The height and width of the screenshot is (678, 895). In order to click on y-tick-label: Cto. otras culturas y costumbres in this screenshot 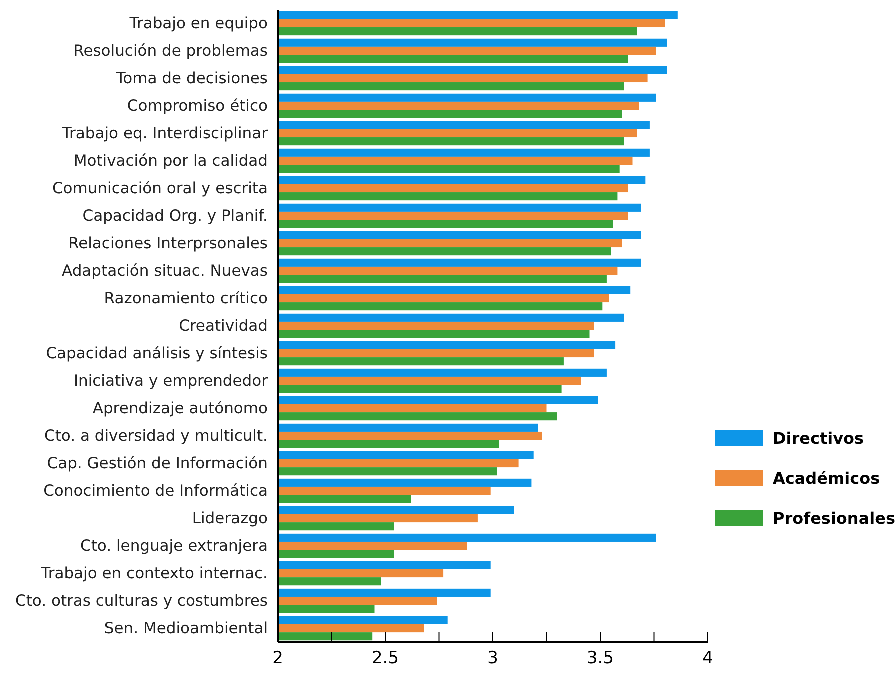, I will do `click(142, 601)`.